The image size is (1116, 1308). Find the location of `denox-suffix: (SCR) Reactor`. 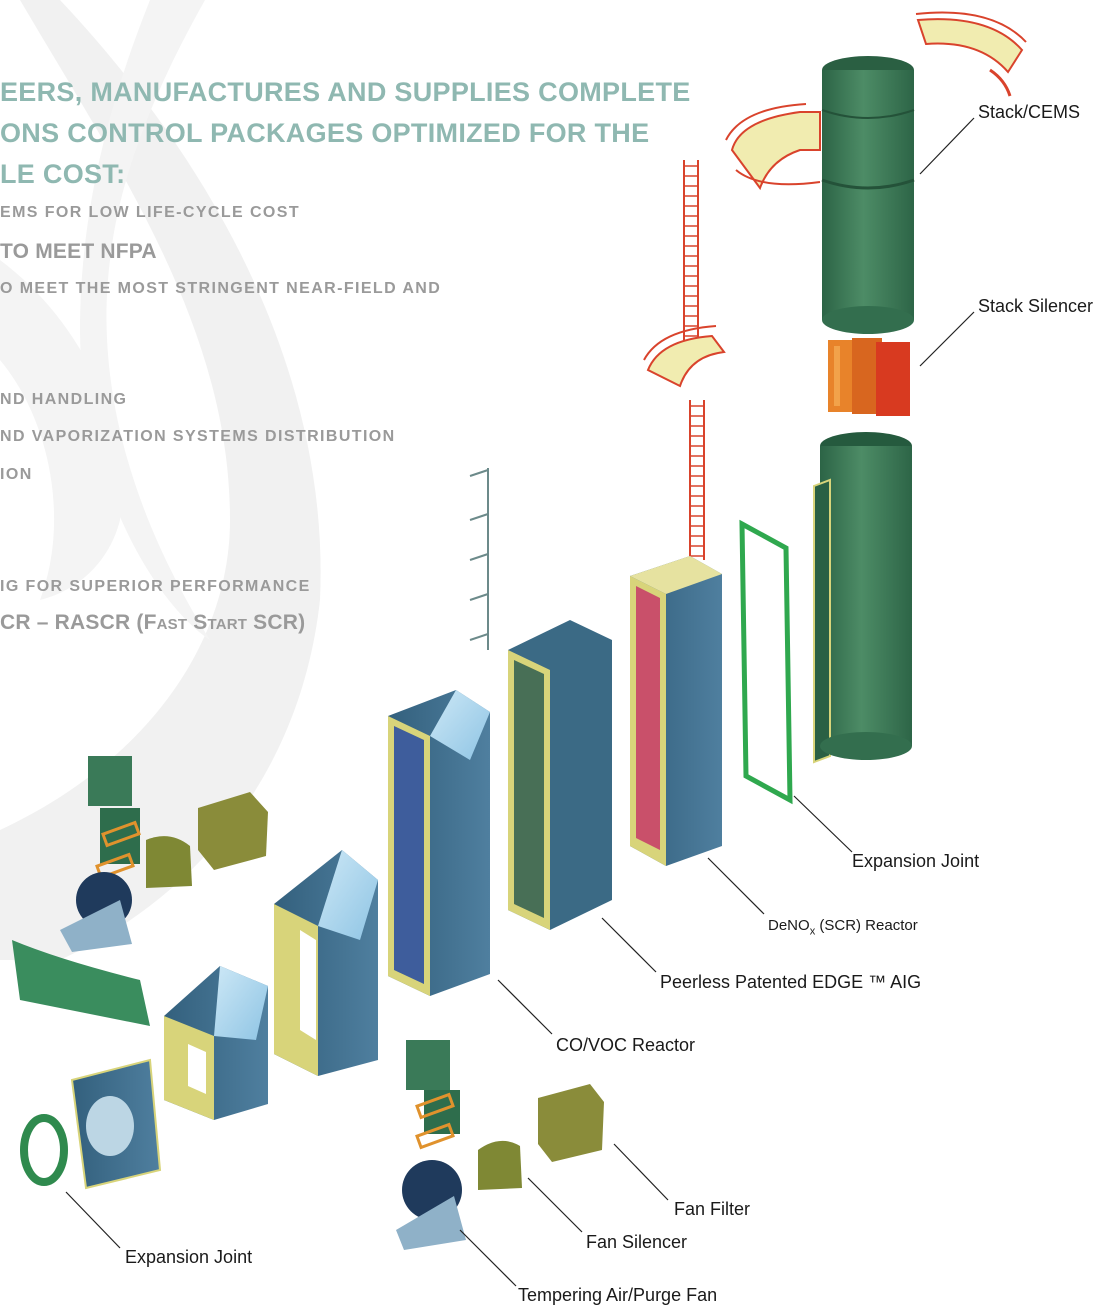

denox-suffix: (SCR) Reactor is located at coordinates (866, 925).